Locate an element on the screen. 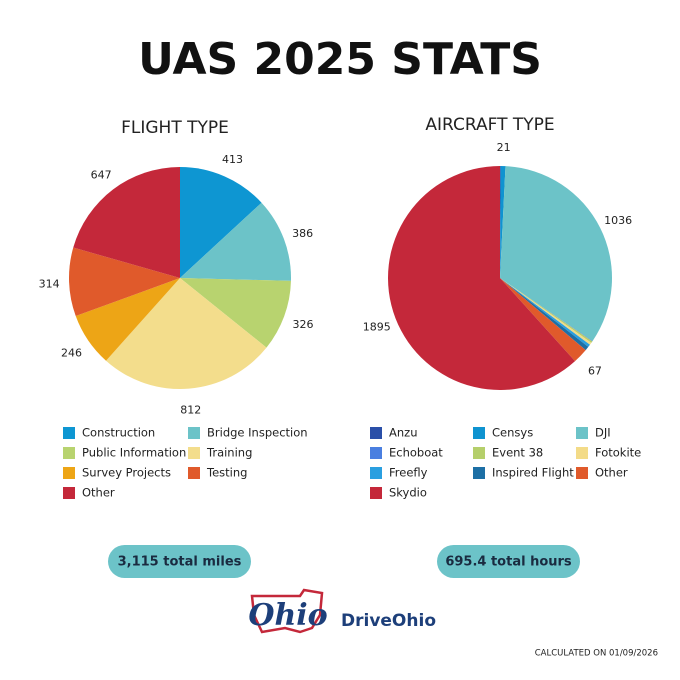 The image size is (680, 680). legend-label: Event 38 is located at coordinates (517, 453).